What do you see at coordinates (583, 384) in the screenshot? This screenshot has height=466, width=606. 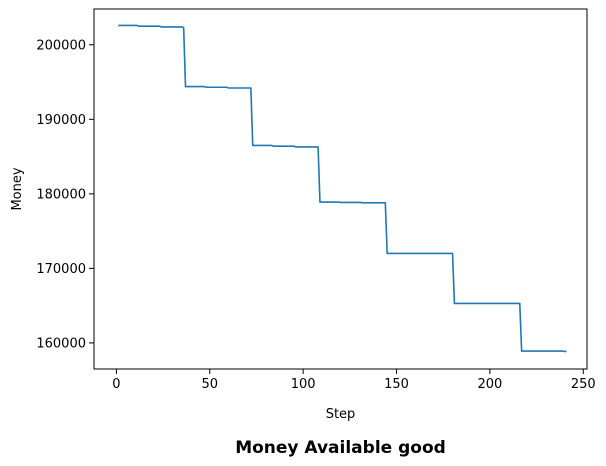 I see `x-tick-label: 250` at bounding box center [583, 384].